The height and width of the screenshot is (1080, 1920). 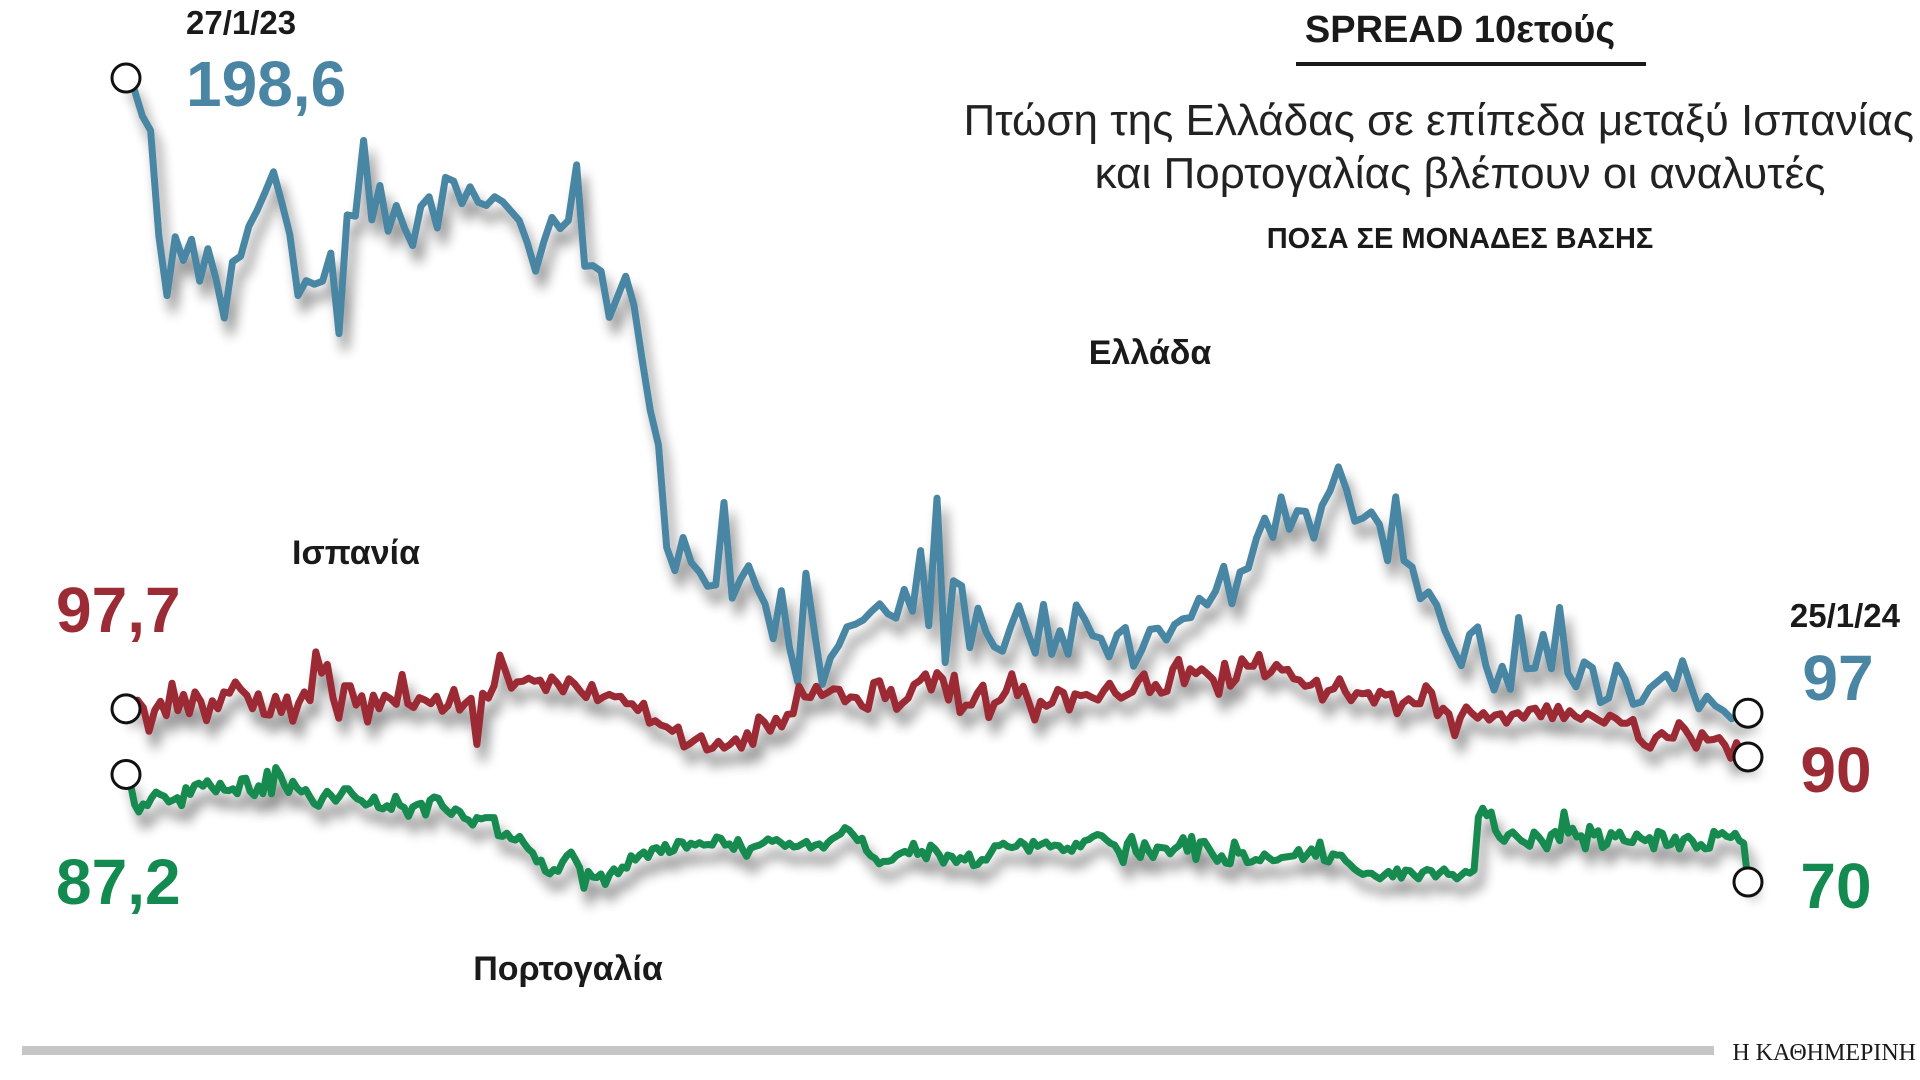 What do you see at coordinates (1150, 353) in the screenshot?
I see `greece-series-label: Ελλάδα` at bounding box center [1150, 353].